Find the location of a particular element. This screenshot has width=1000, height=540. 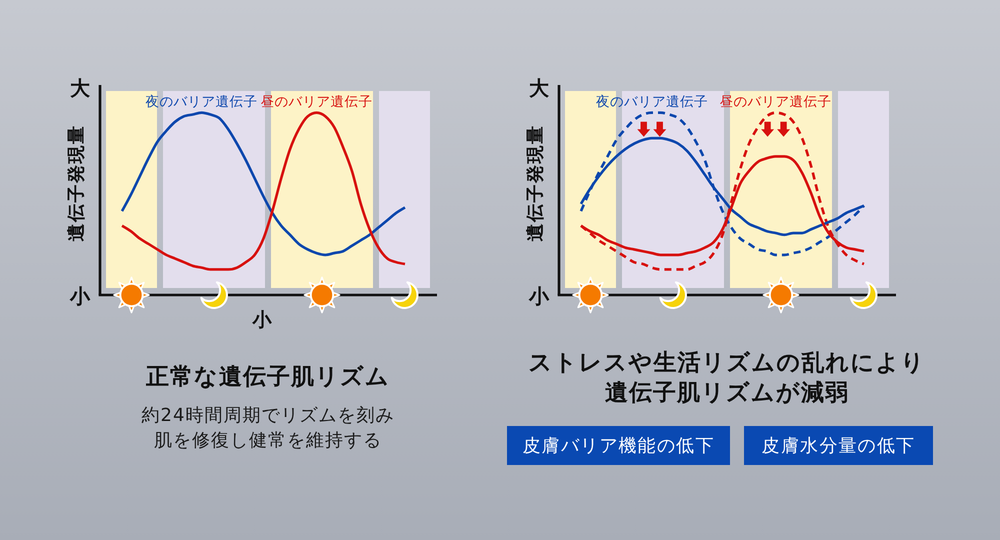

text: ストレスや生活リズムの乱れにより遺伝子肌リズムが減弱 is located at coordinates (727, 378).